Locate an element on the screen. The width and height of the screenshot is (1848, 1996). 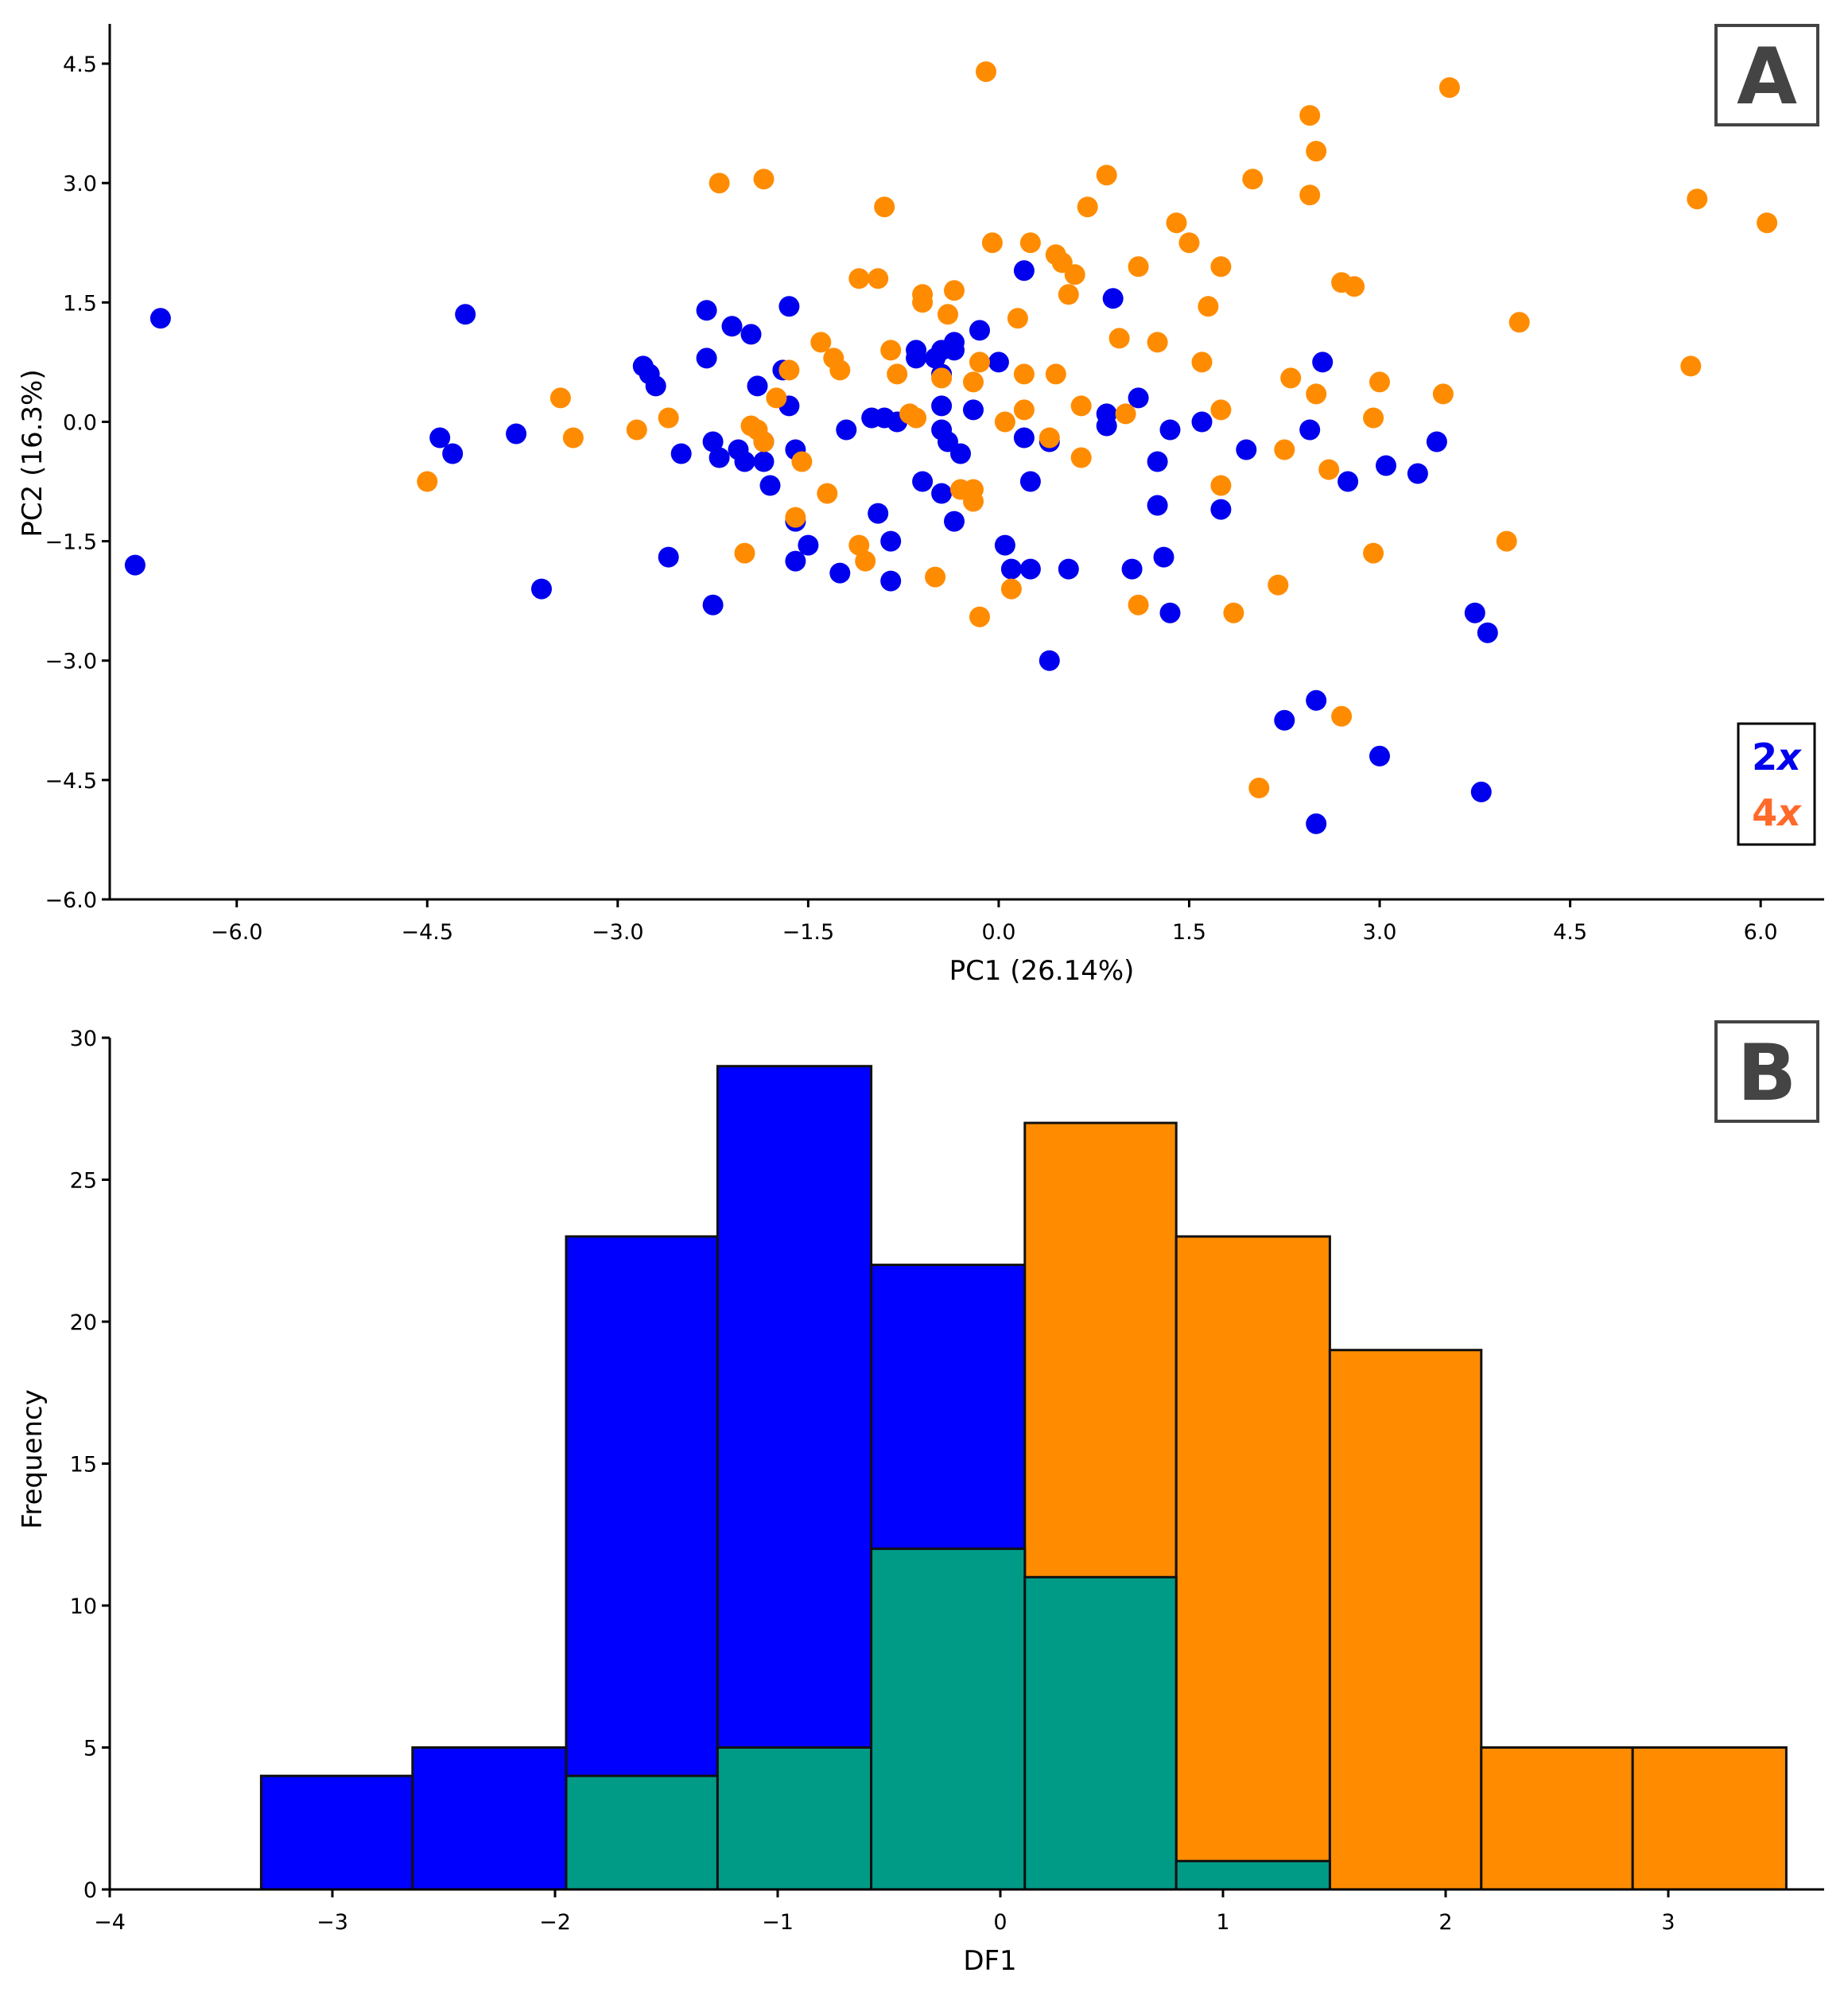
y-tick-label: 30 is located at coordinates (83, 1039).